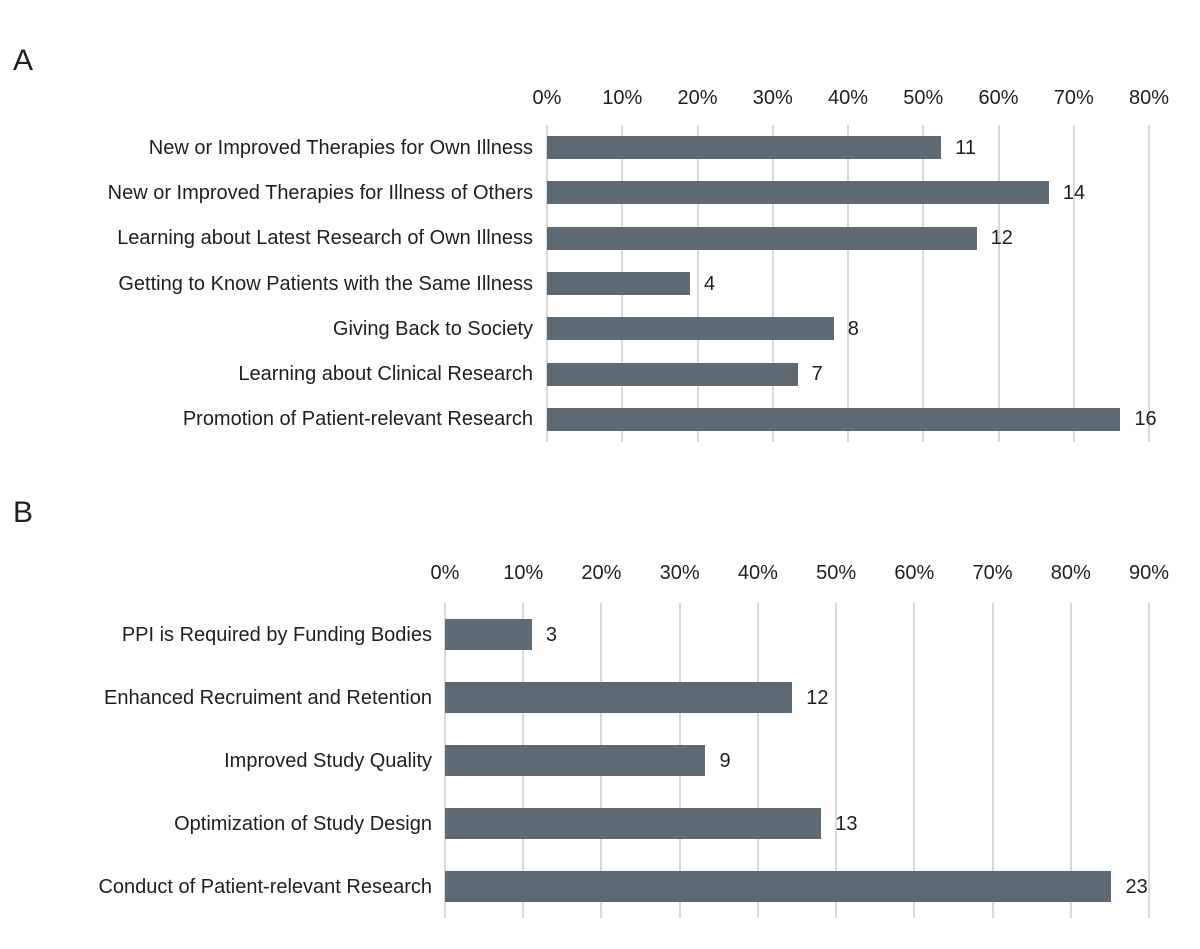  I want to click on category-label: Improved Study Quality, so click(328, 760).